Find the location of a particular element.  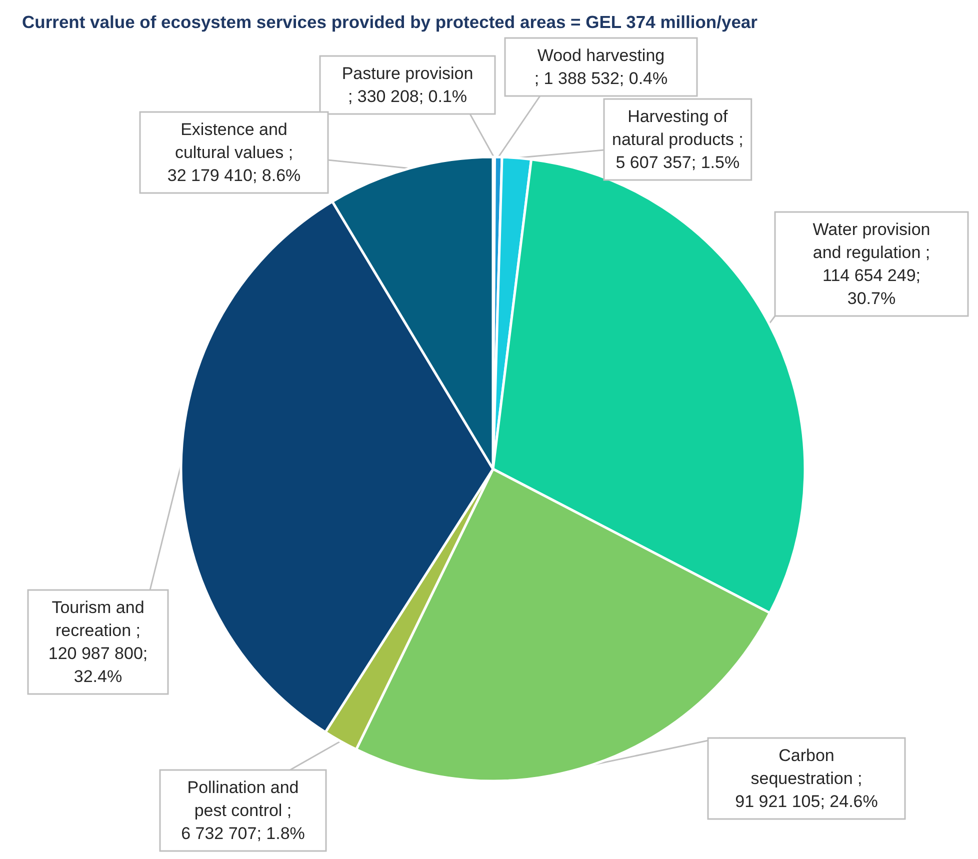

slice-label: Tourism and recreation ; 120 987 800; 32.4% is located at coordinates (98, 642).